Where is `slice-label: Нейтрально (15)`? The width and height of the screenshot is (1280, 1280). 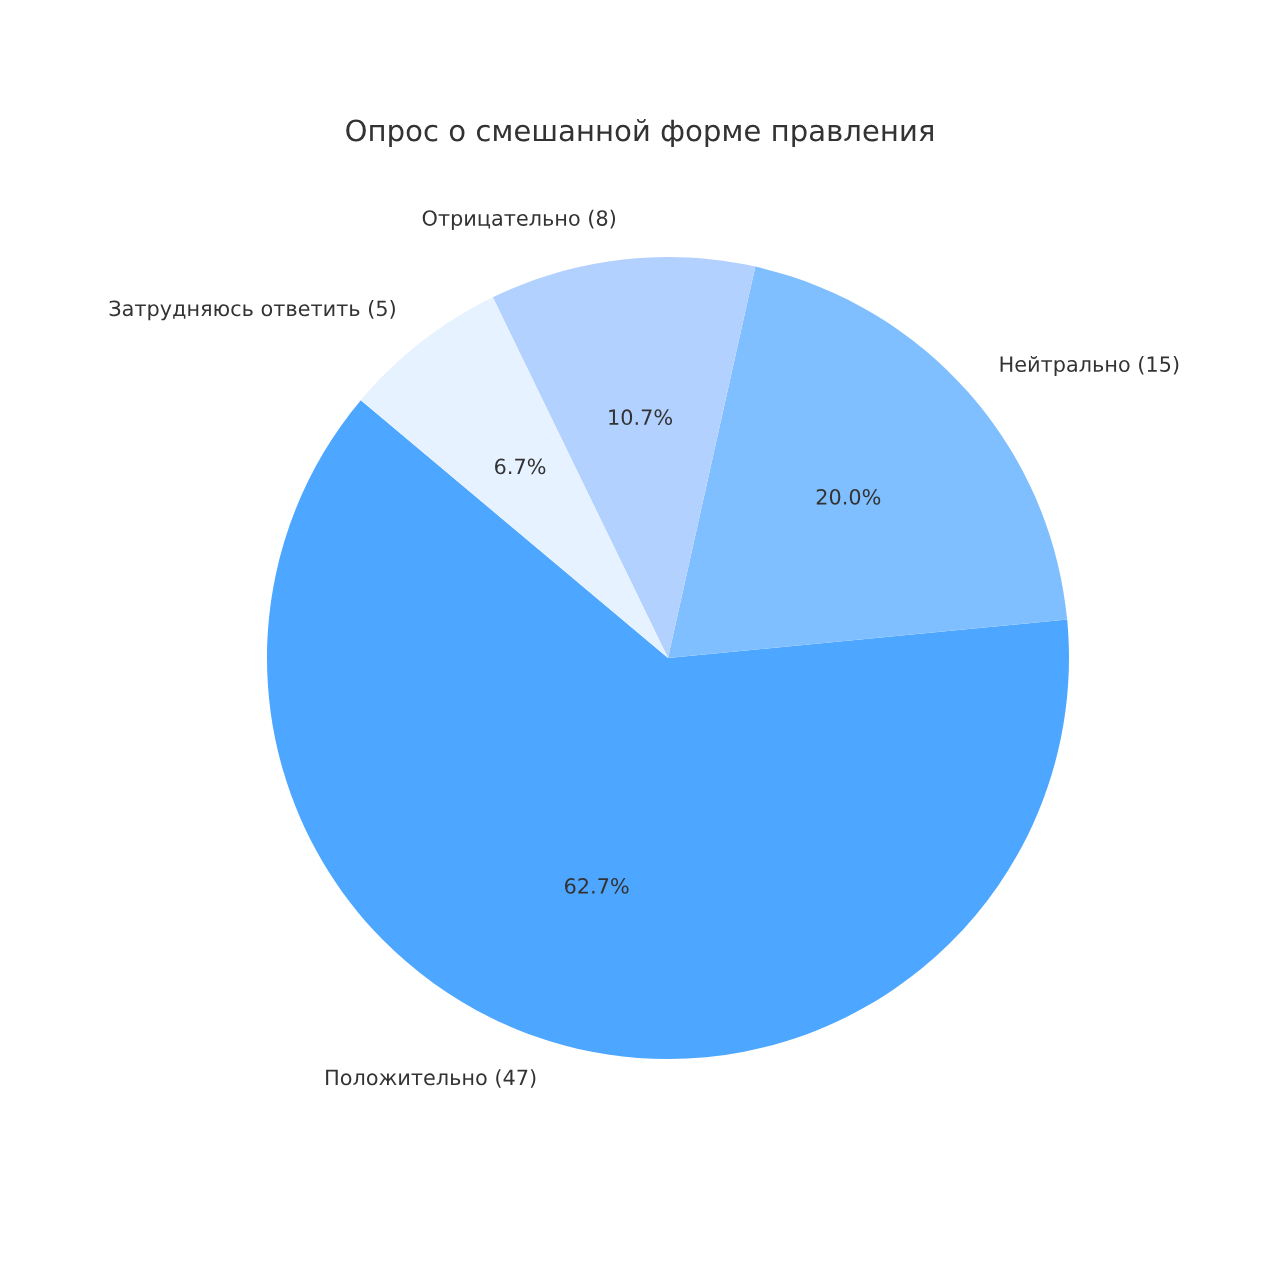
slice-label: Нейтрально (15) is located at coordinates (1089, 366).